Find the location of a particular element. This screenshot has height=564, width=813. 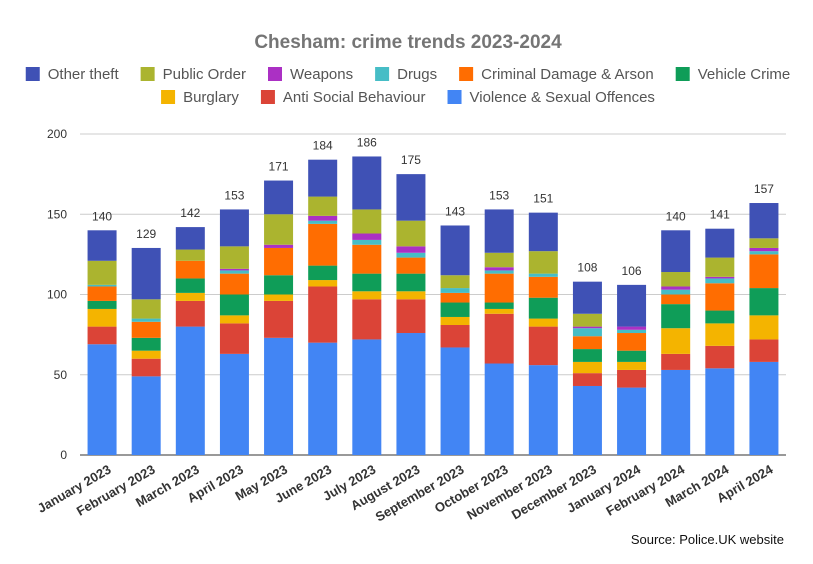

total-label: 171 is located at coordinates (279, 167).